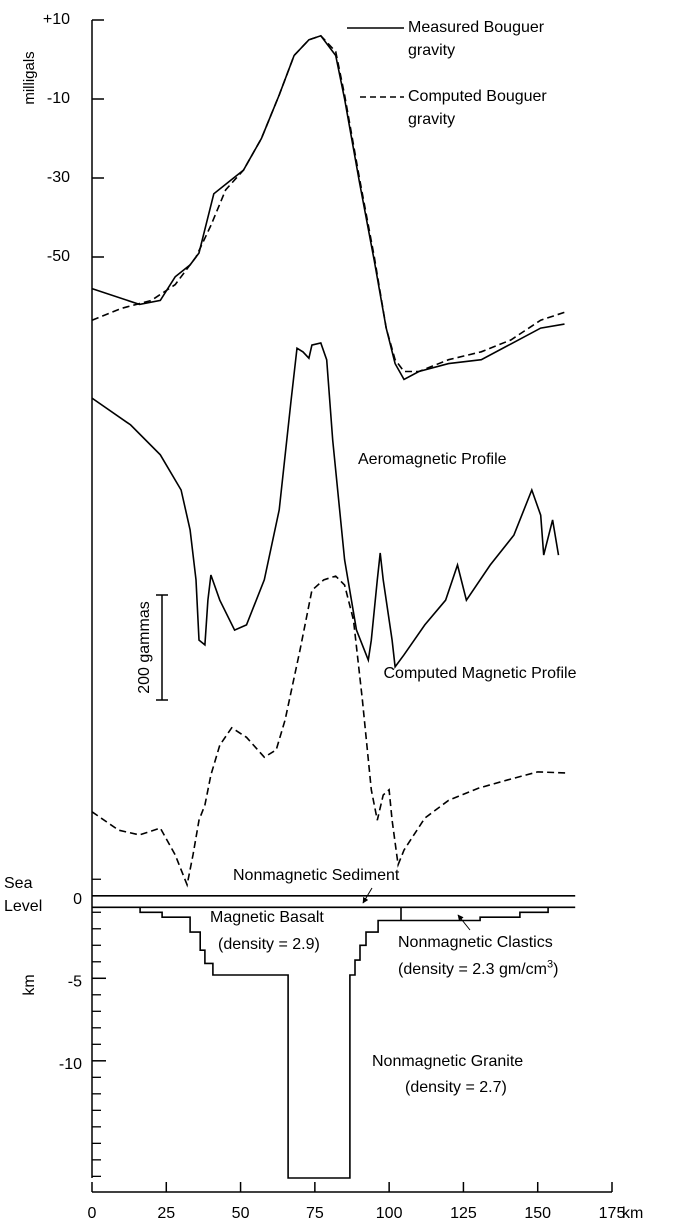 The height and width of the screenshot is (1226, 676). What do you see at coordinates (269, 944) in the screenshot?
I see `unit-label: (density = 2.9)` at bounding box center [269, 944].